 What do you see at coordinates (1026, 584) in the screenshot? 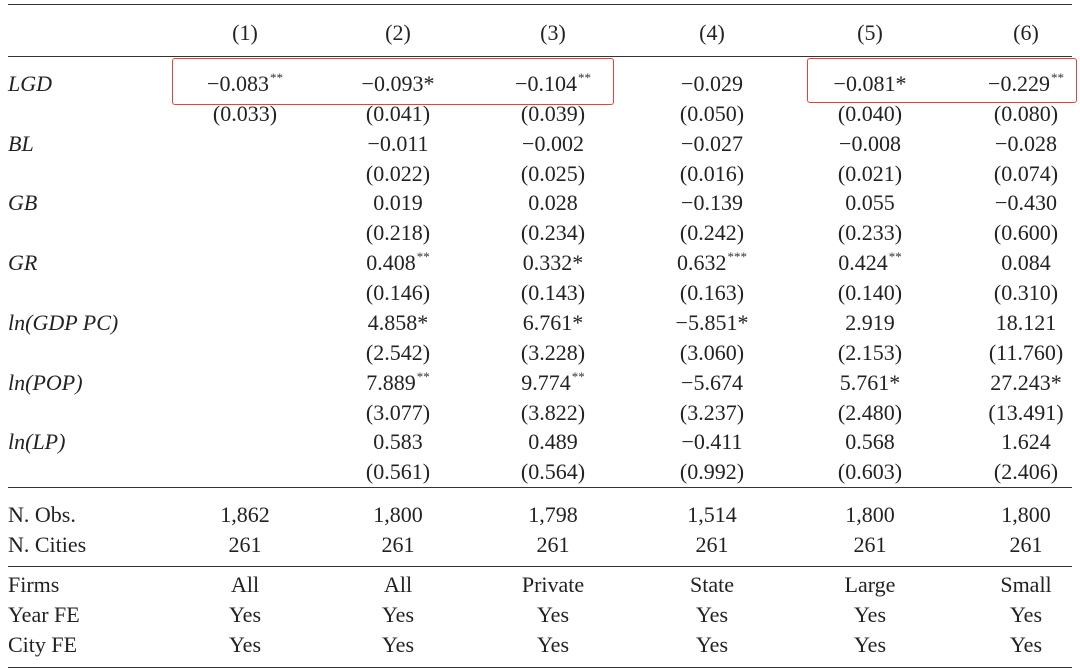
I see `spec-cell: Small` at bounding box center [1026, 584].